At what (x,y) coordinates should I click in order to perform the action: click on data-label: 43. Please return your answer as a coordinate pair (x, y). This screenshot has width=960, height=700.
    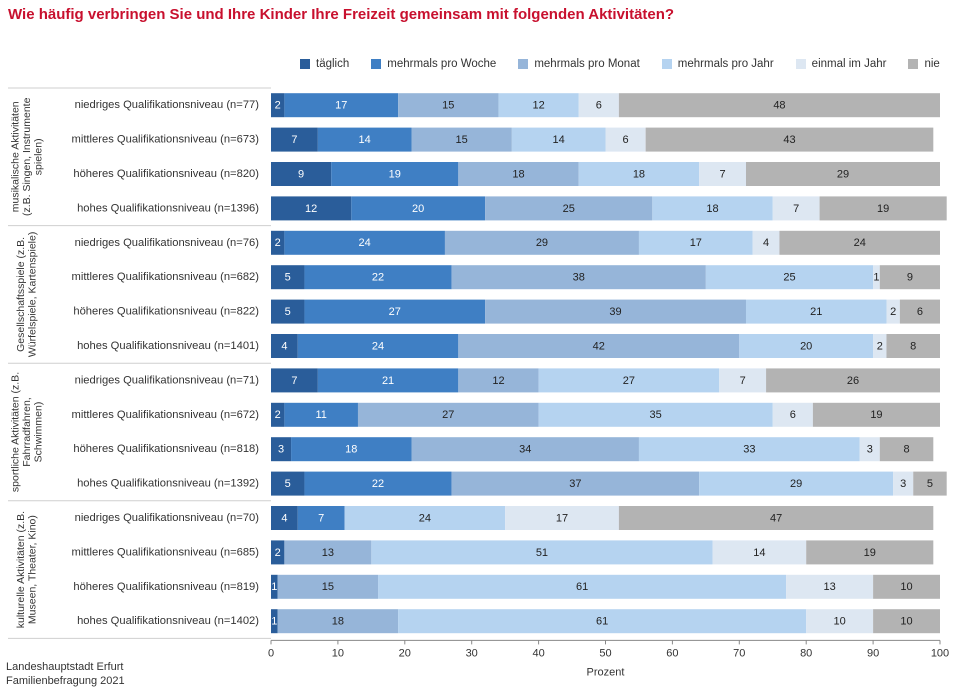
    Looking at the image, I should click on (789, 140).